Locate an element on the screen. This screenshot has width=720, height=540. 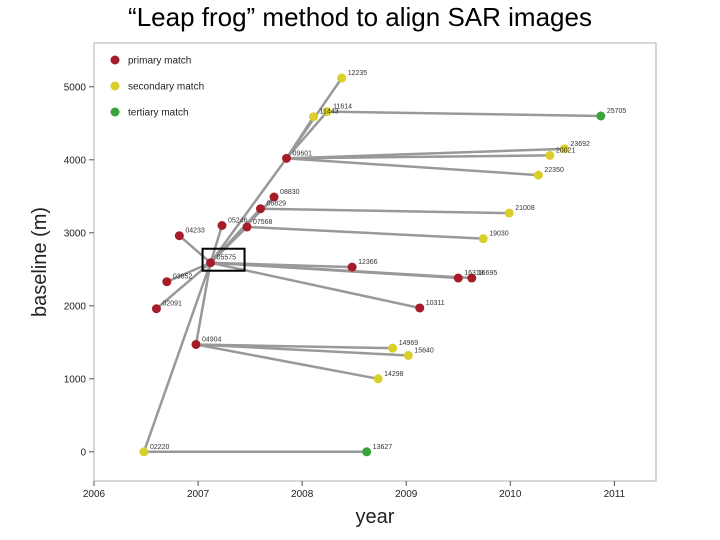
x-tick-label: 2006 is located at coordinates (94, 494).